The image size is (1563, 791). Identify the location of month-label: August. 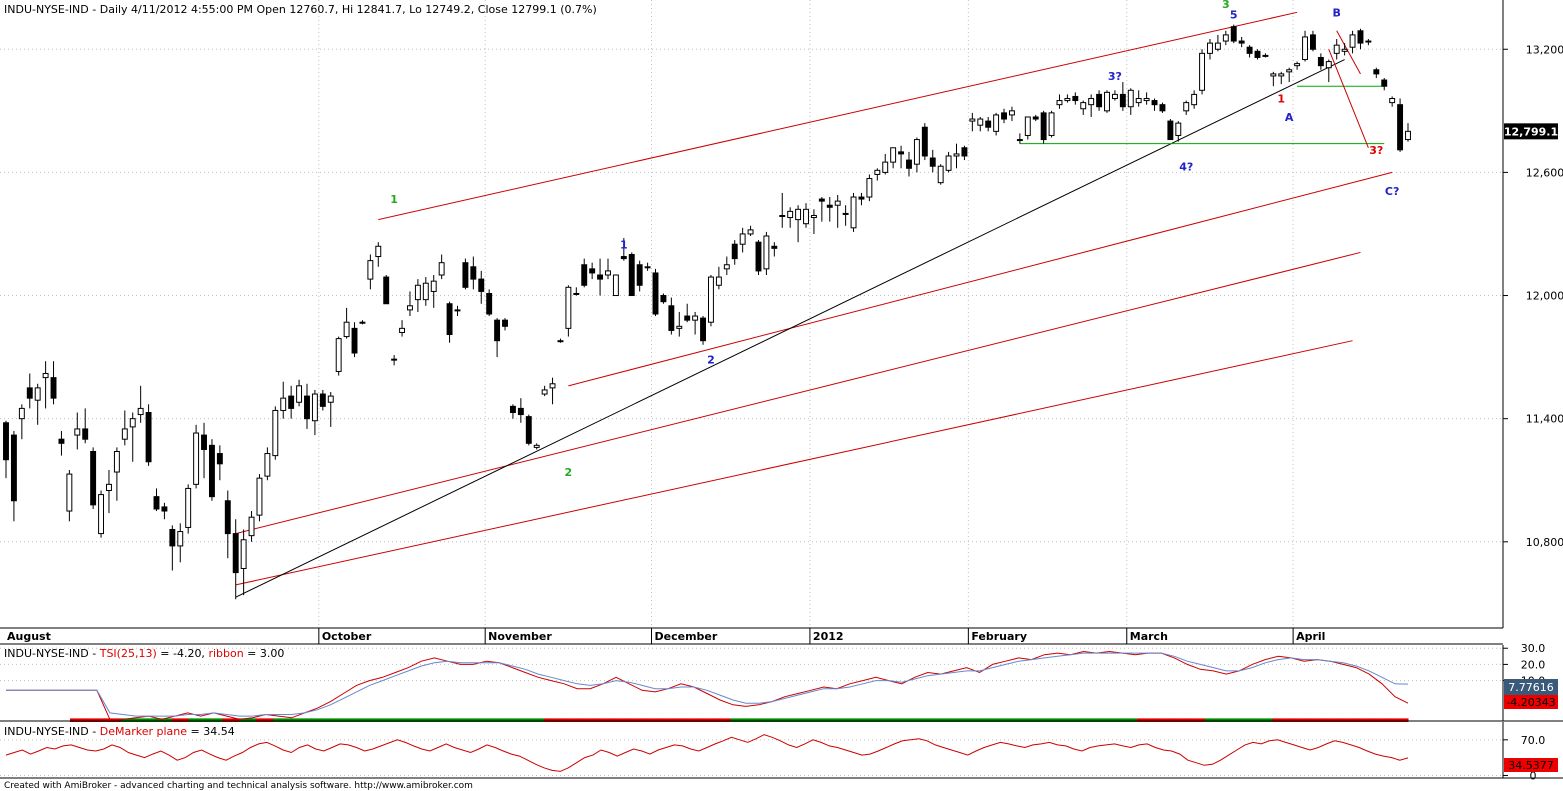
(29, 636).